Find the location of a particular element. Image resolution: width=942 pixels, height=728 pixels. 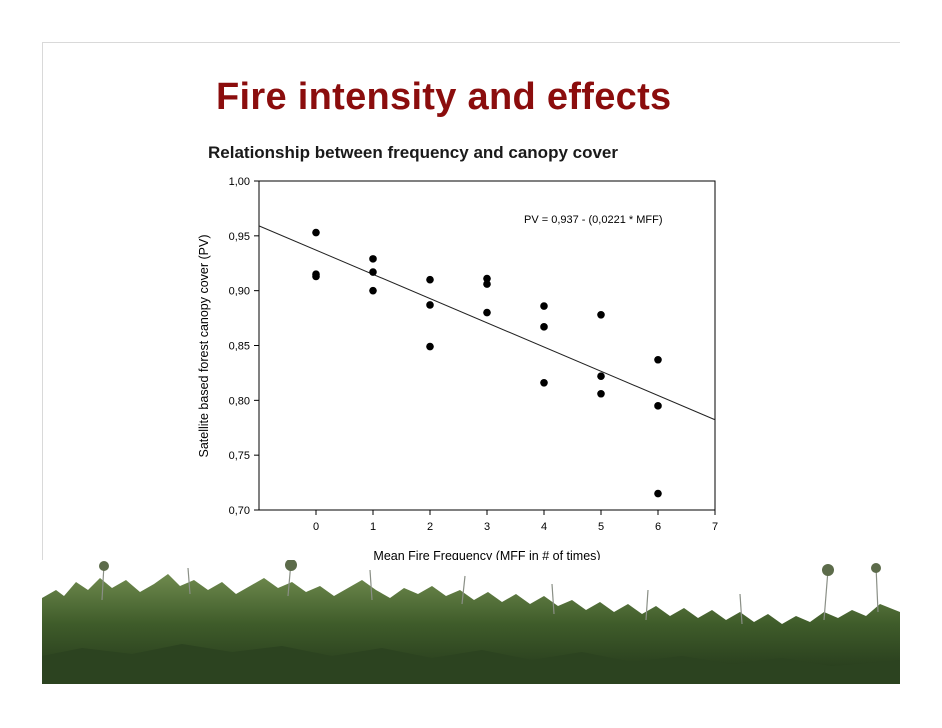

y-tick-label: 0,75 is located at coordinates (239, 456).